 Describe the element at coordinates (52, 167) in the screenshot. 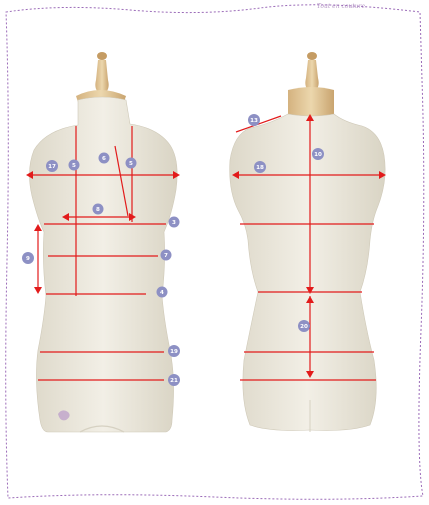

I see `label-17: 17` at that location.